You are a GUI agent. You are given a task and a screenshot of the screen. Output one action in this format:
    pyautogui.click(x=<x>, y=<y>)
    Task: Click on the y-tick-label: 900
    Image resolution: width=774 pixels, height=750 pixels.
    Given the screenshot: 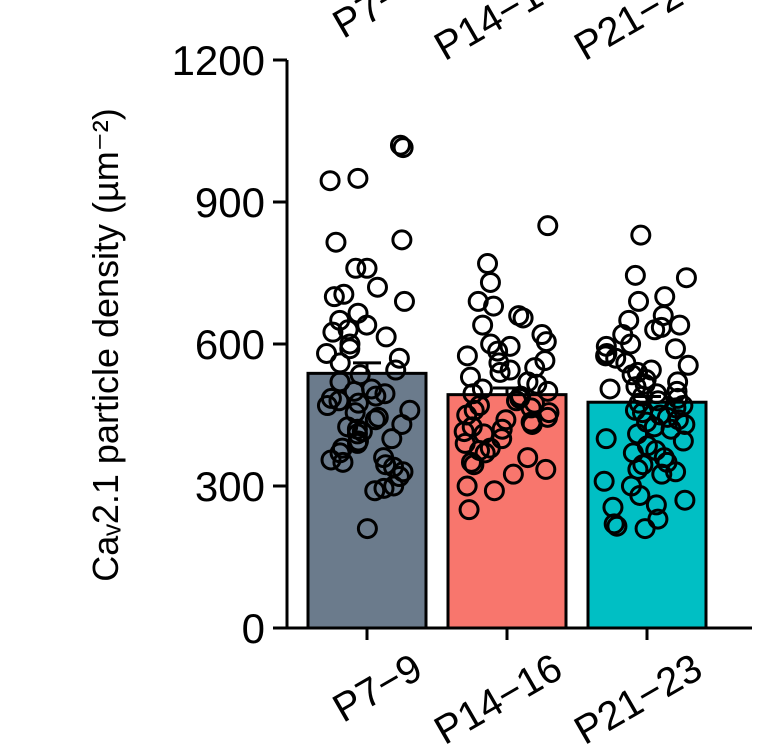 What is the action you would take?
    pyautogui.click(x=230, y=202)
    